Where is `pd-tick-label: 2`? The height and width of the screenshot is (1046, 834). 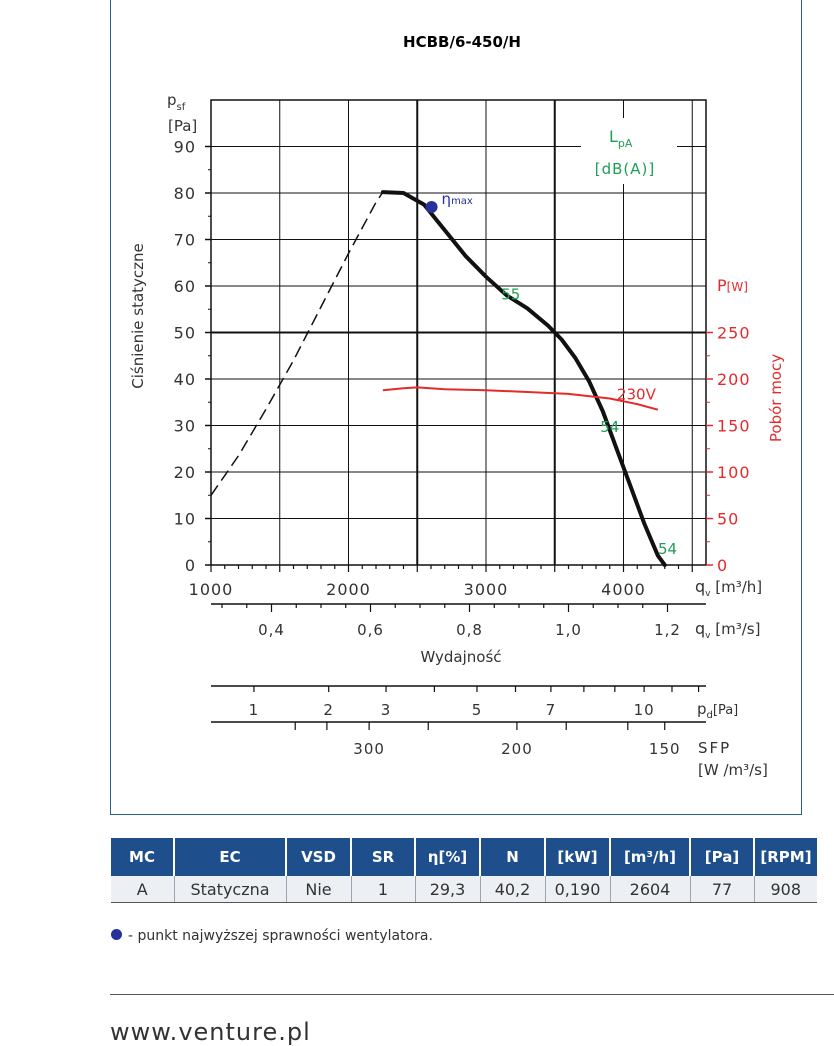
pd-tick-label: 2 is located at coordinates (328, 710).